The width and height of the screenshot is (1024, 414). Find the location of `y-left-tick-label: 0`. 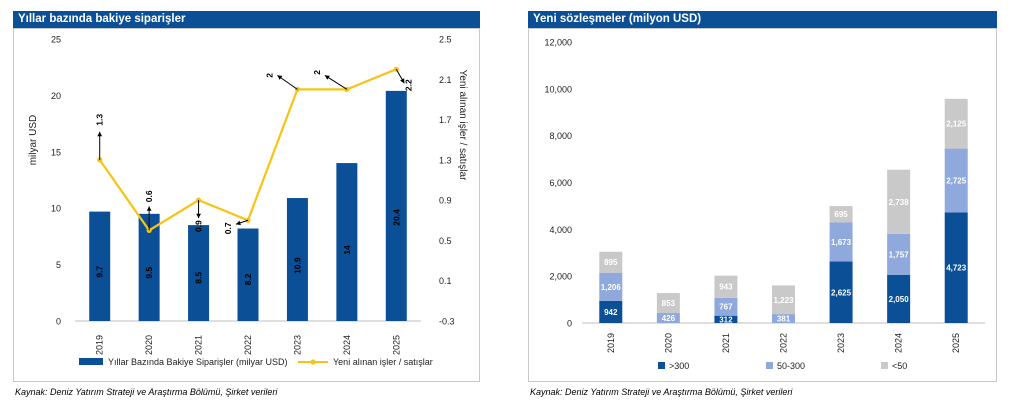

y-left-tick-label: 0 is located at coordinates (58, 322).